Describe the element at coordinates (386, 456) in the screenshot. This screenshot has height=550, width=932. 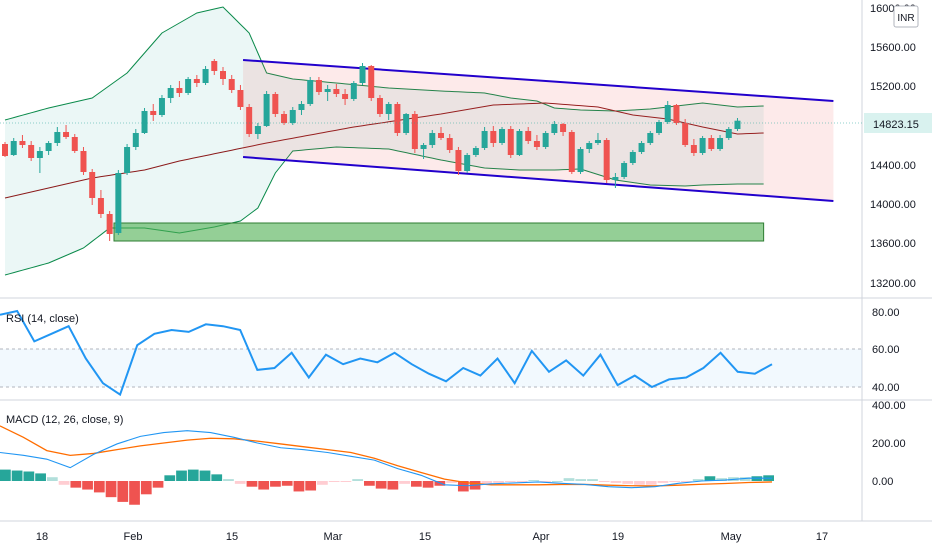
I see `macd-signal-line` at that location.